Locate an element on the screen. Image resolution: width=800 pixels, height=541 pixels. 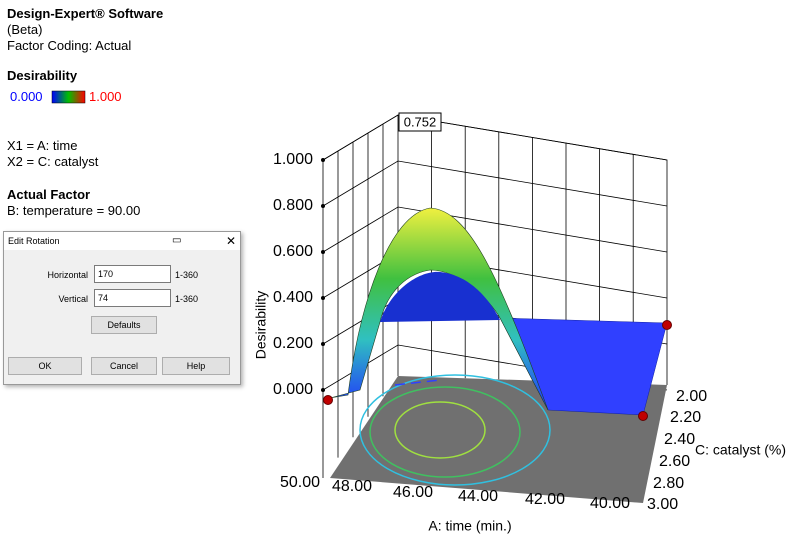
button: Cancel is located at coordinates (124, 366).